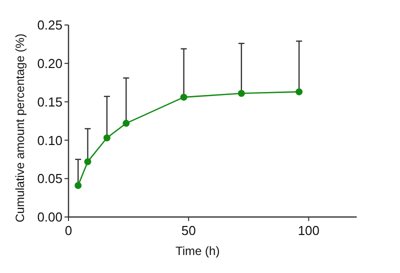 The image size is (400, 273). Describe the element at coordinates (49, 140) in the screenshot. I see `y-tick-label: 0.10` at that location.